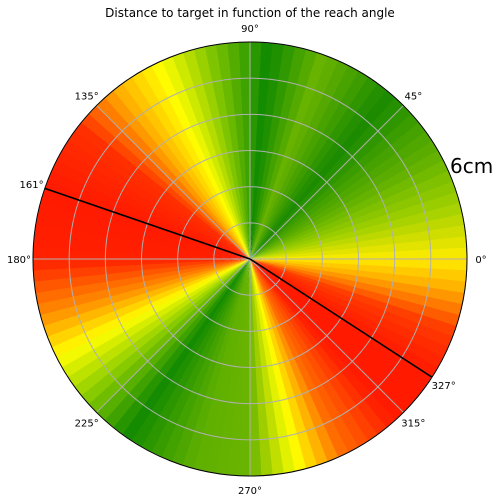 This screenshot has width=501, height=503. Describe the element at coordinates (480, 260) in the screenshot. I see `angle-tick-label: 0°` at that location.